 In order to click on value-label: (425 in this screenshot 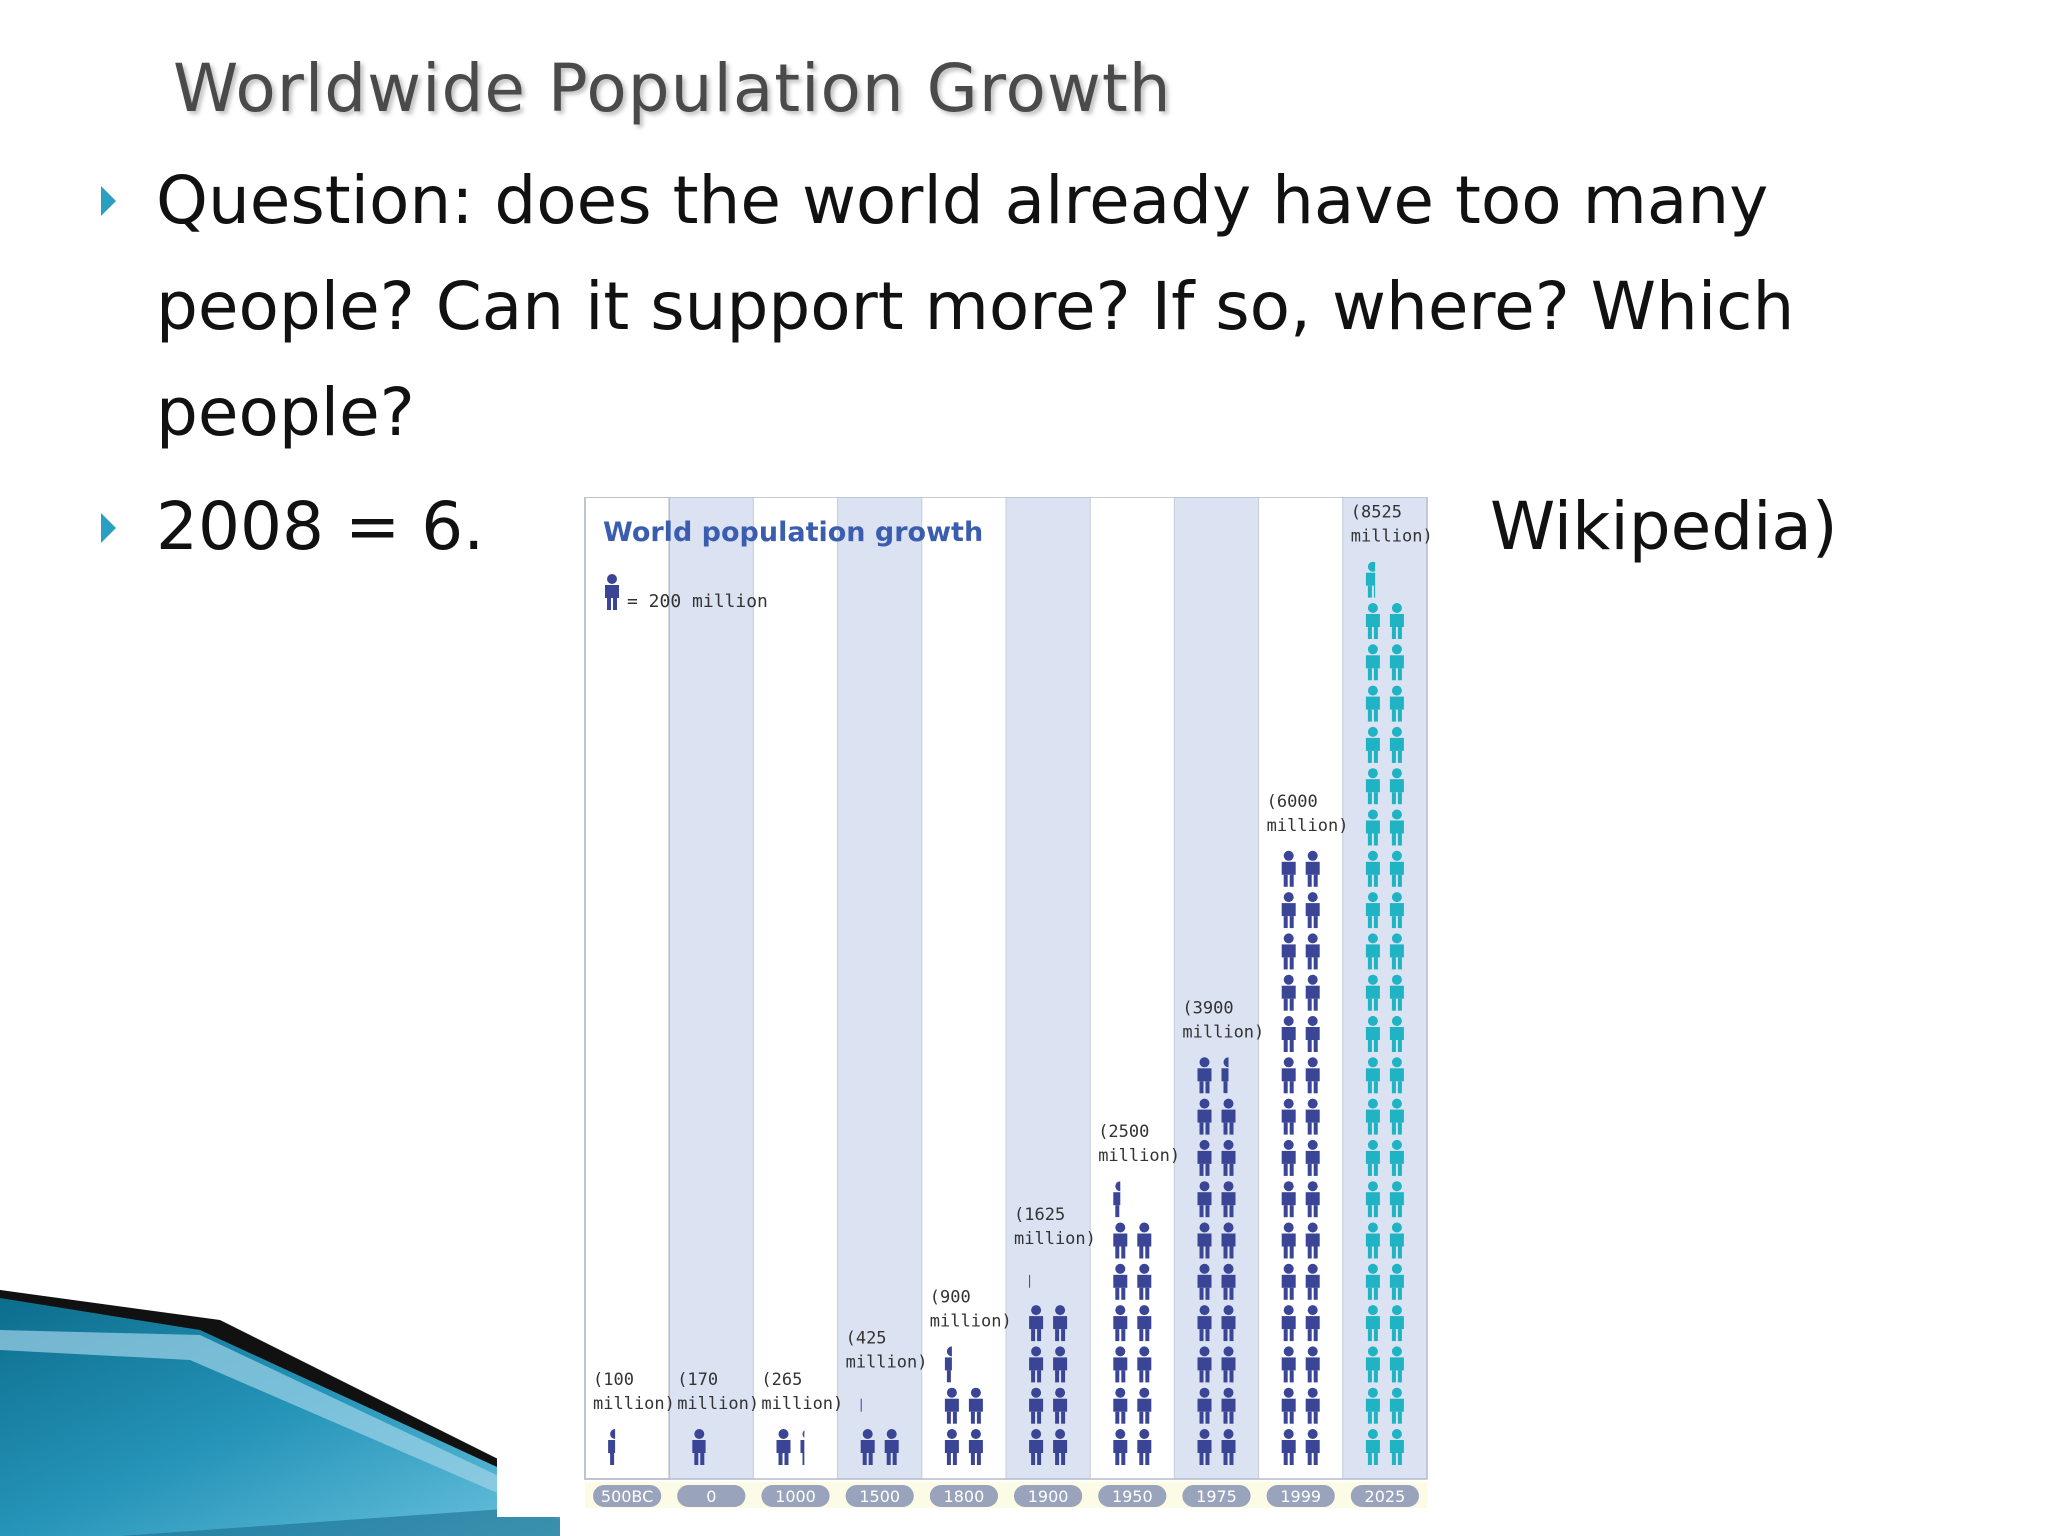, I will do `click(866, 1339)`.